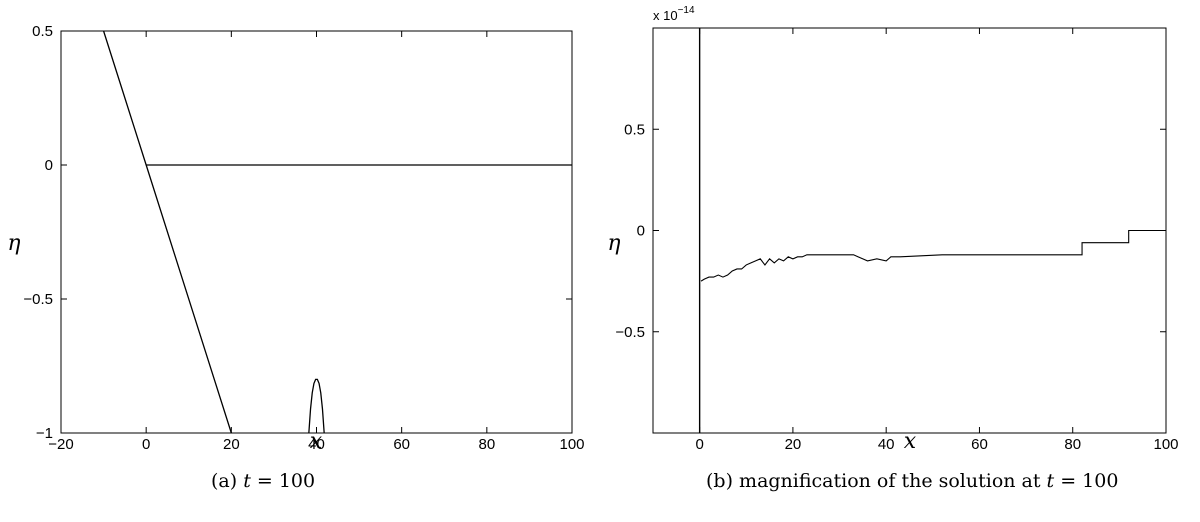 The image size is (1200, 522). I want to click on chart-a-caption: (a) t = 100, so click(263, 481).